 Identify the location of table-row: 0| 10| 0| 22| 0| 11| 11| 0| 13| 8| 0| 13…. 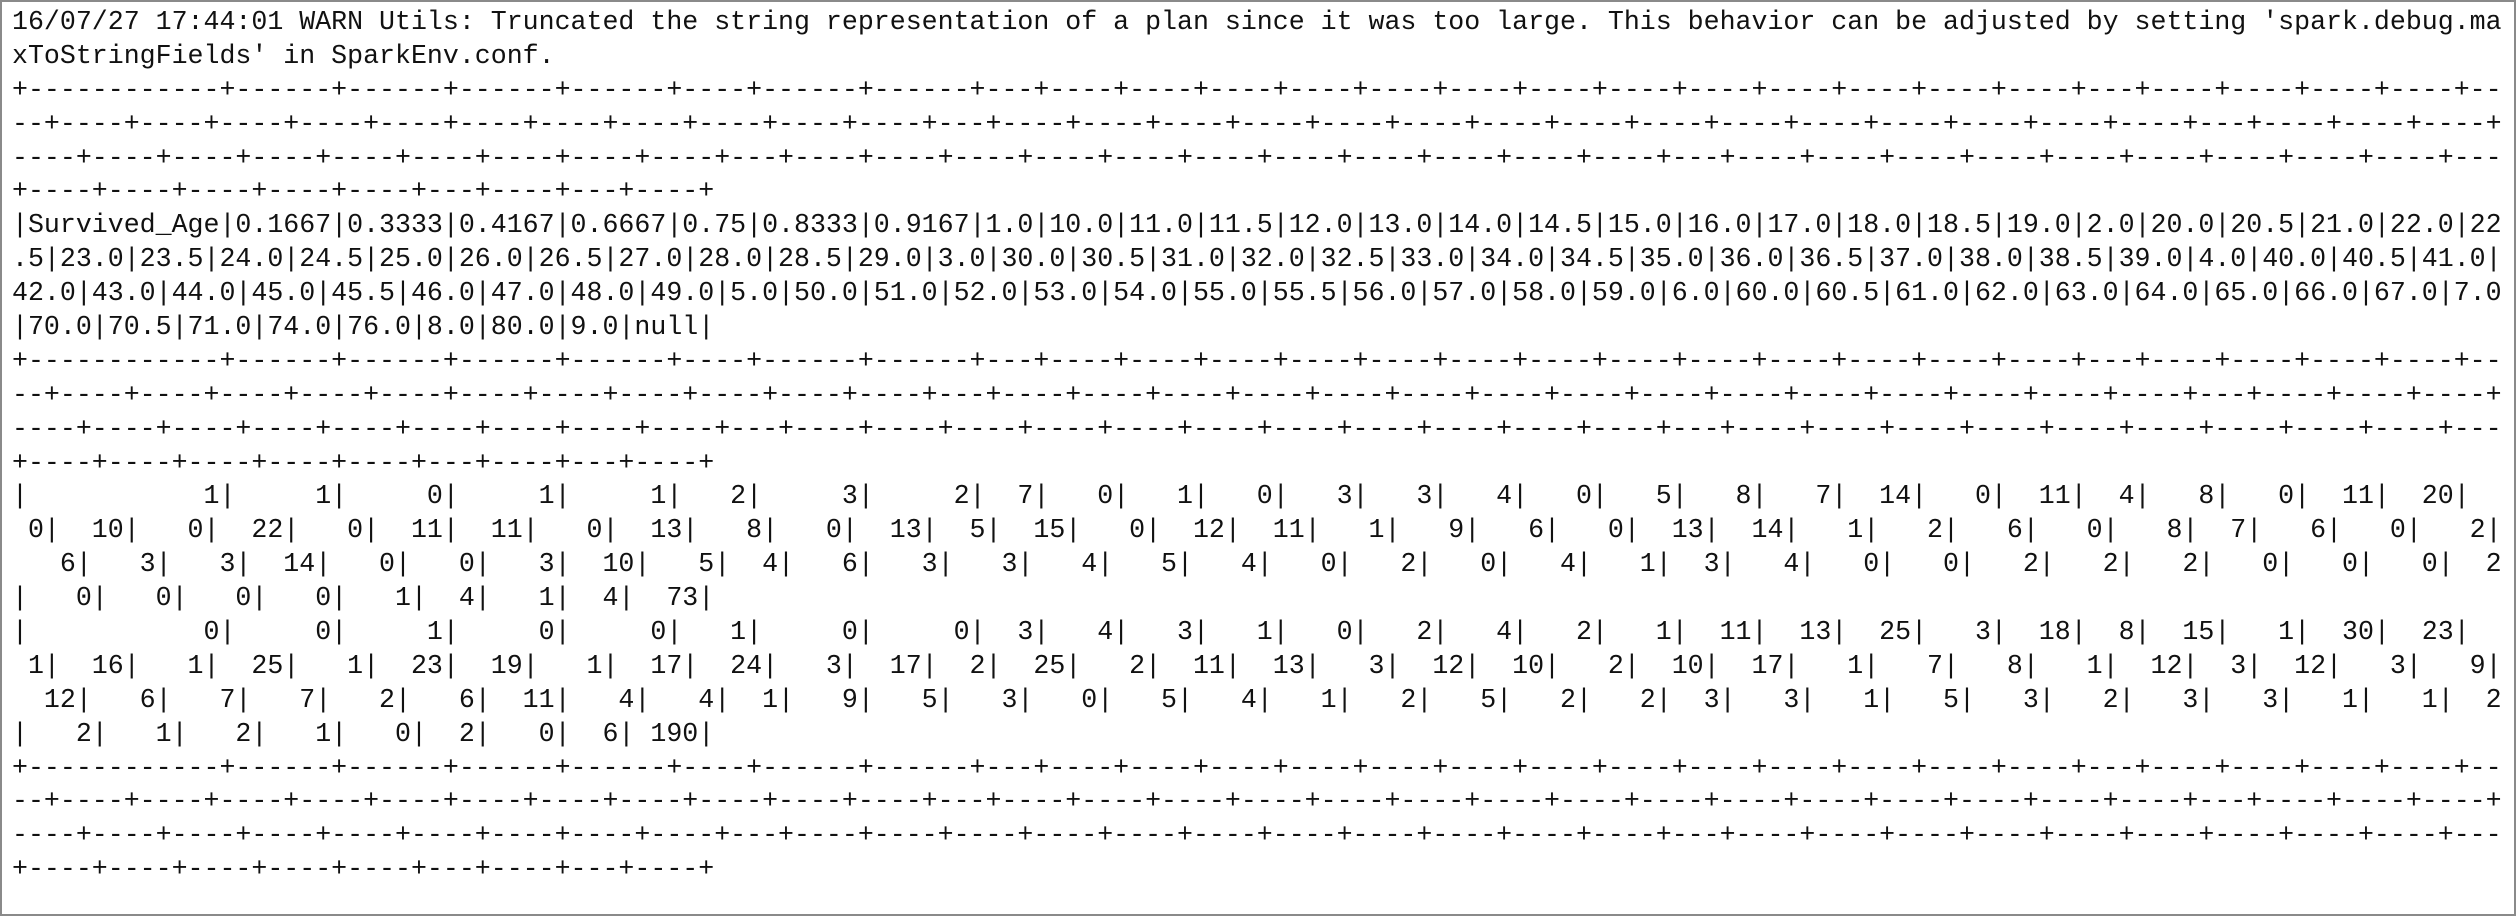
(1257, 530).